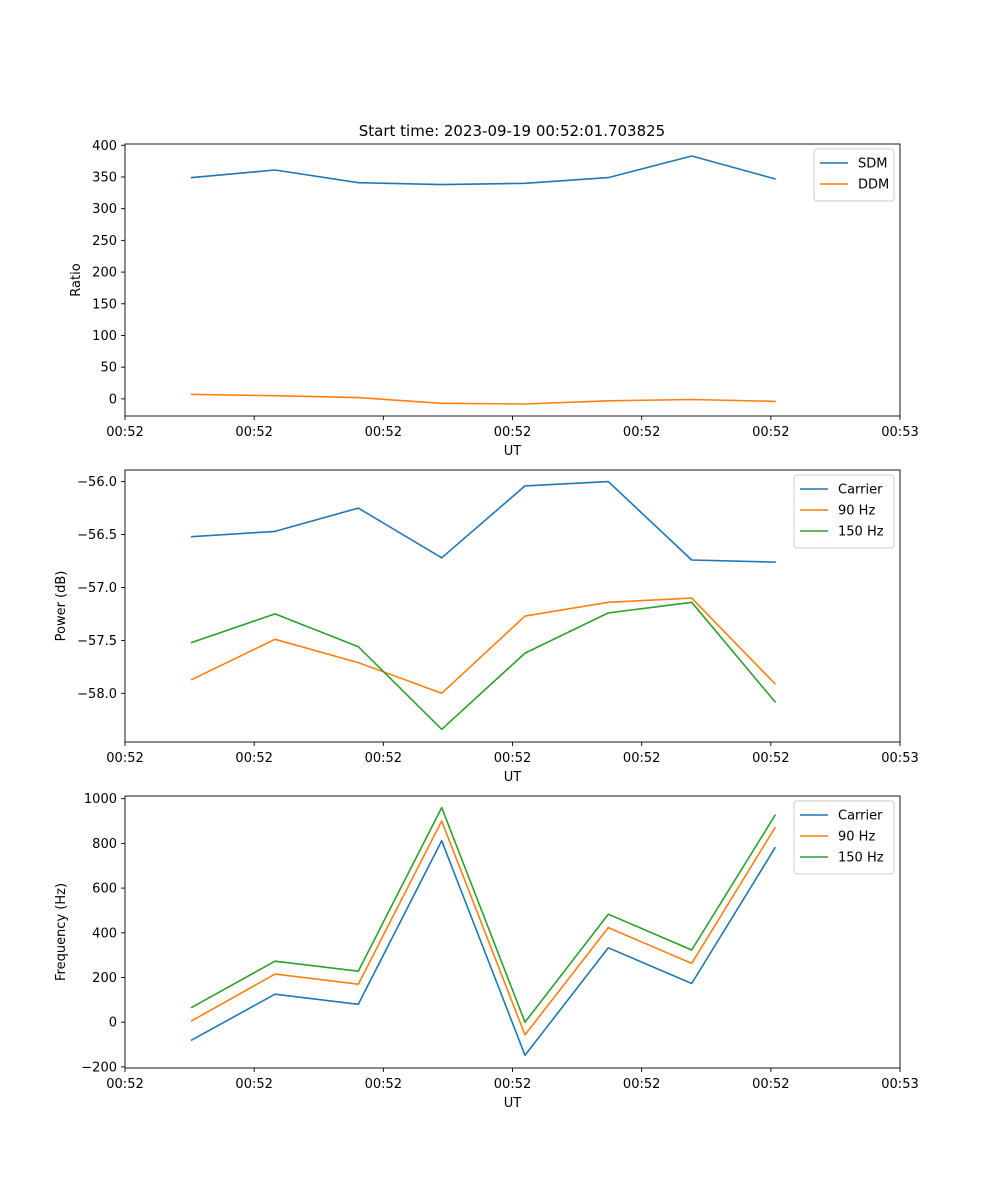  Describe the element at coordinates (99, 1067) in the screenshot. I see `frequency-y-tick-label: −200` at that location.